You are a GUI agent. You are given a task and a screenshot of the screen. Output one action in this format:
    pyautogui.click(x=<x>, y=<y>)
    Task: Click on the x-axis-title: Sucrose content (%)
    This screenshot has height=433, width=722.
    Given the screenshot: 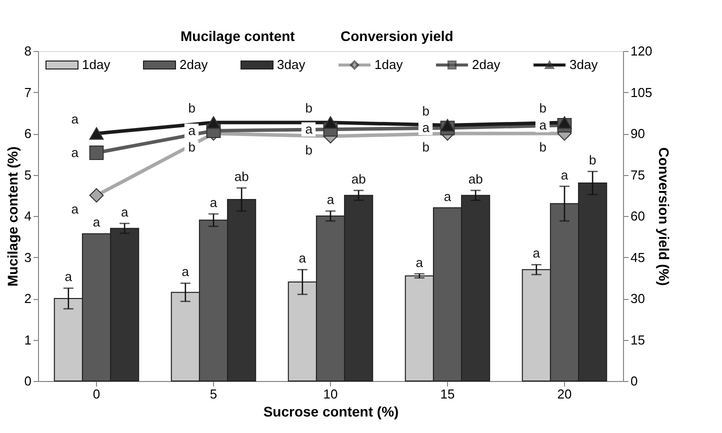 What is the action you would take?
    pyautogui.click(x=331, y=412)
    